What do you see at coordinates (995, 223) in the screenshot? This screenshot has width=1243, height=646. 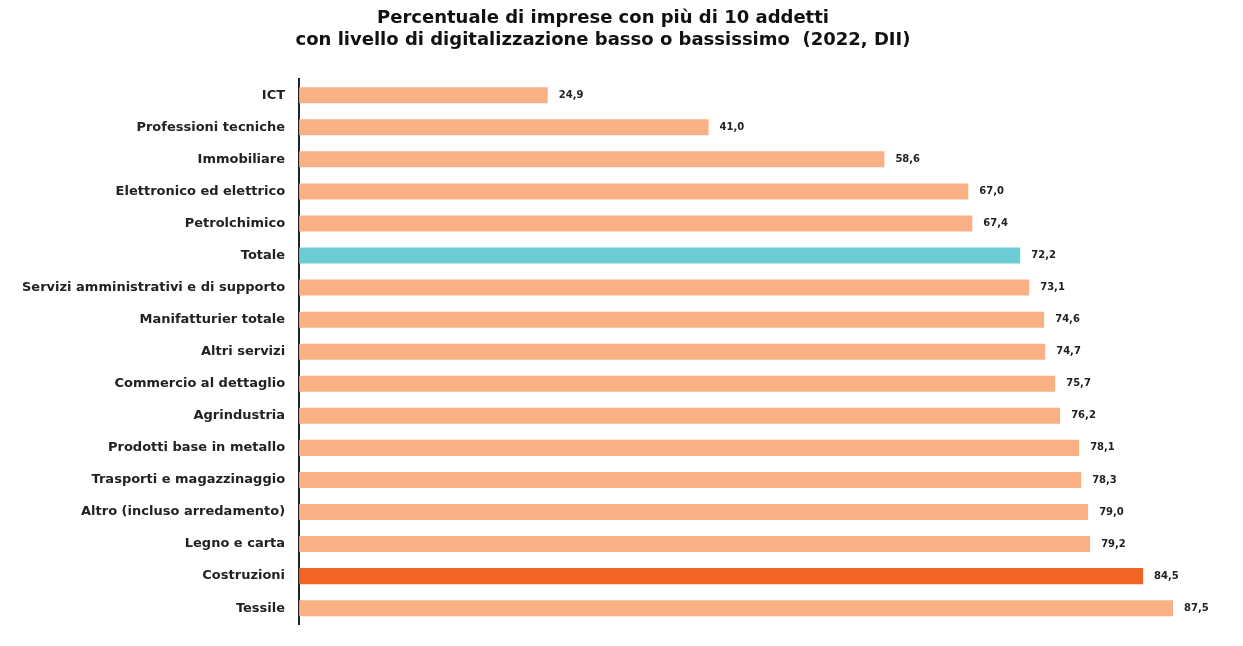 I see `data-label: 67,4` at bounding box center [995, 223].